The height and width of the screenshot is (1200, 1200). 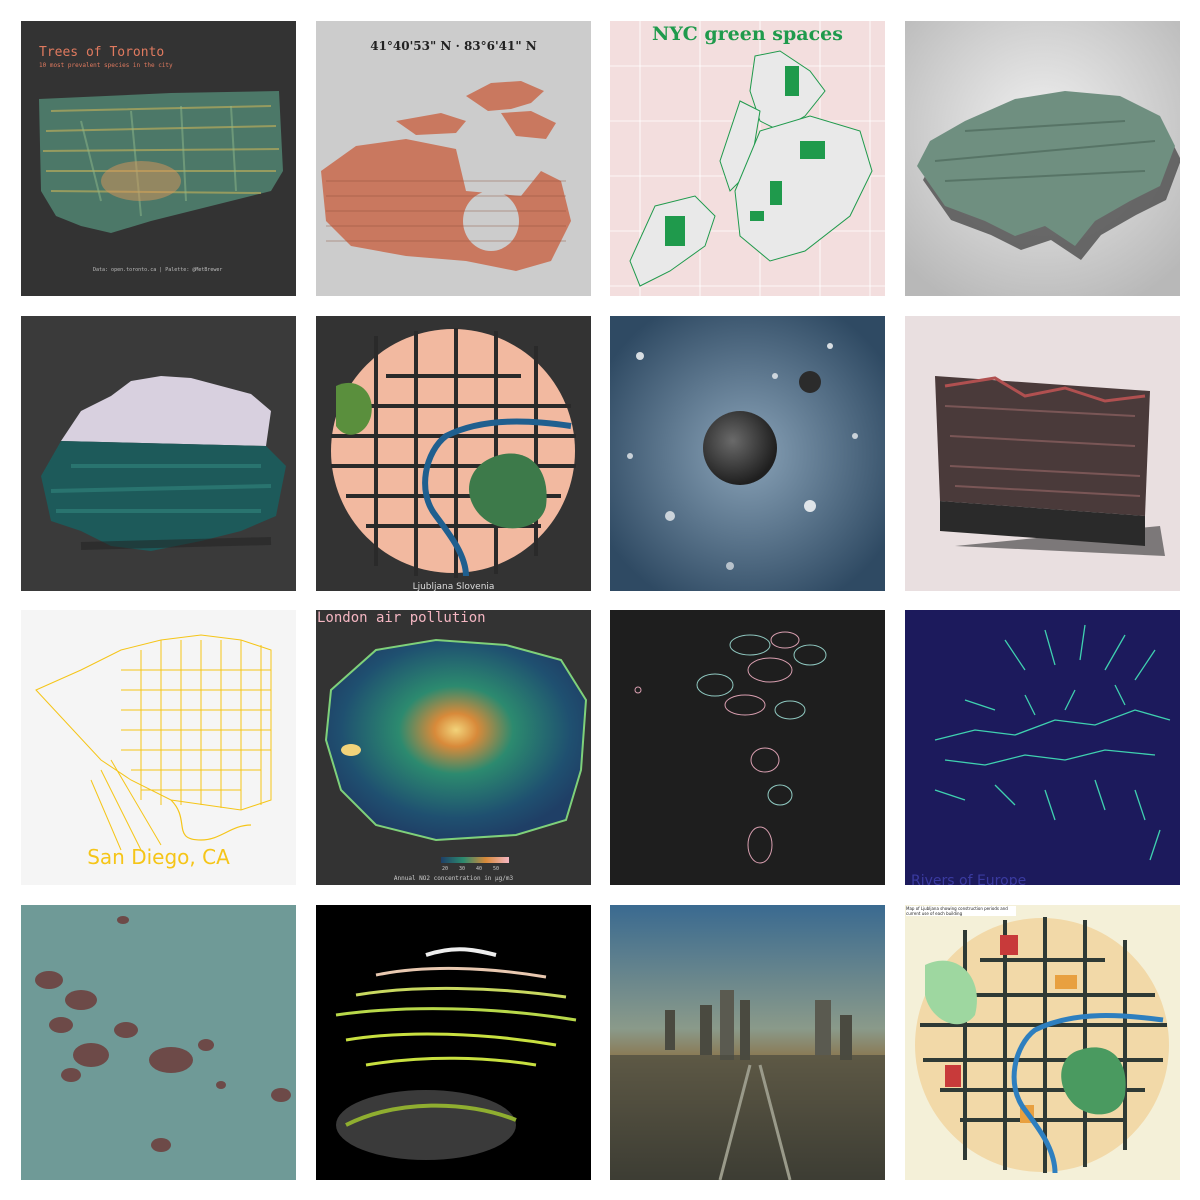 What do you see at coordinates (1050, 466) in the screenshot?
I see `canyon-block-render` at bounding box center [1050, 466].